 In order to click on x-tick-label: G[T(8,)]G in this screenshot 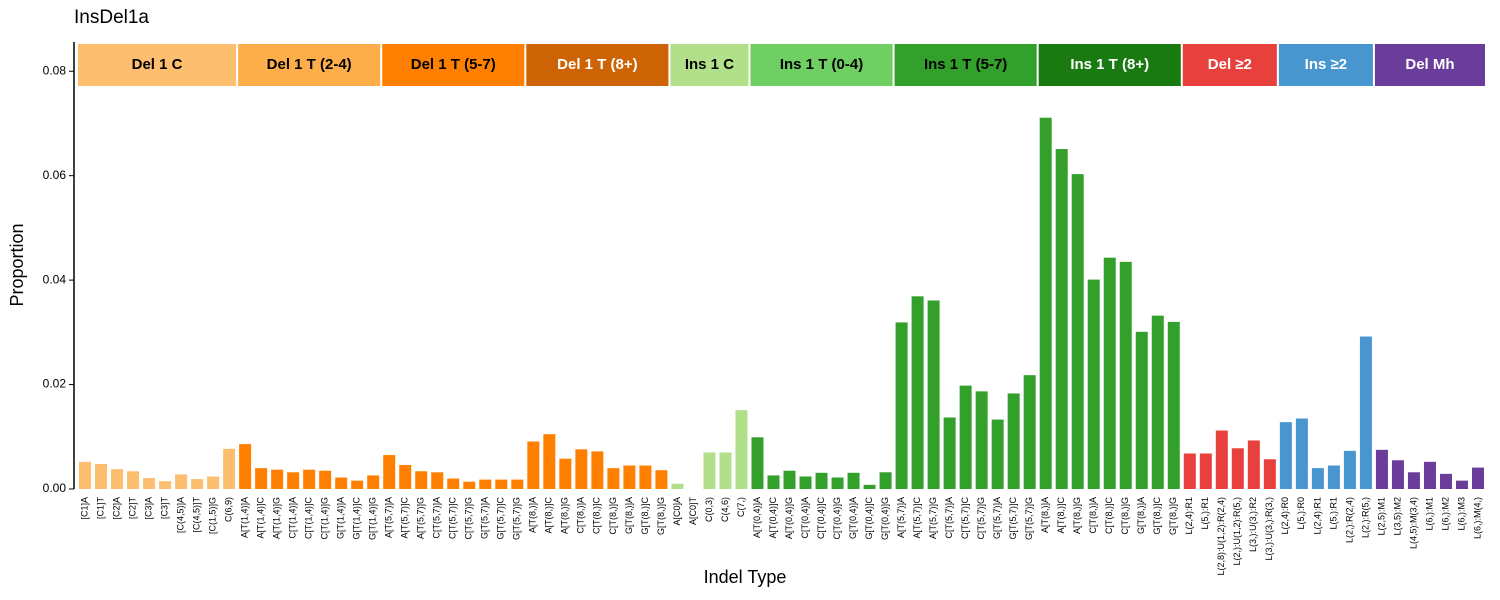, I will do `click(661, 516)`.